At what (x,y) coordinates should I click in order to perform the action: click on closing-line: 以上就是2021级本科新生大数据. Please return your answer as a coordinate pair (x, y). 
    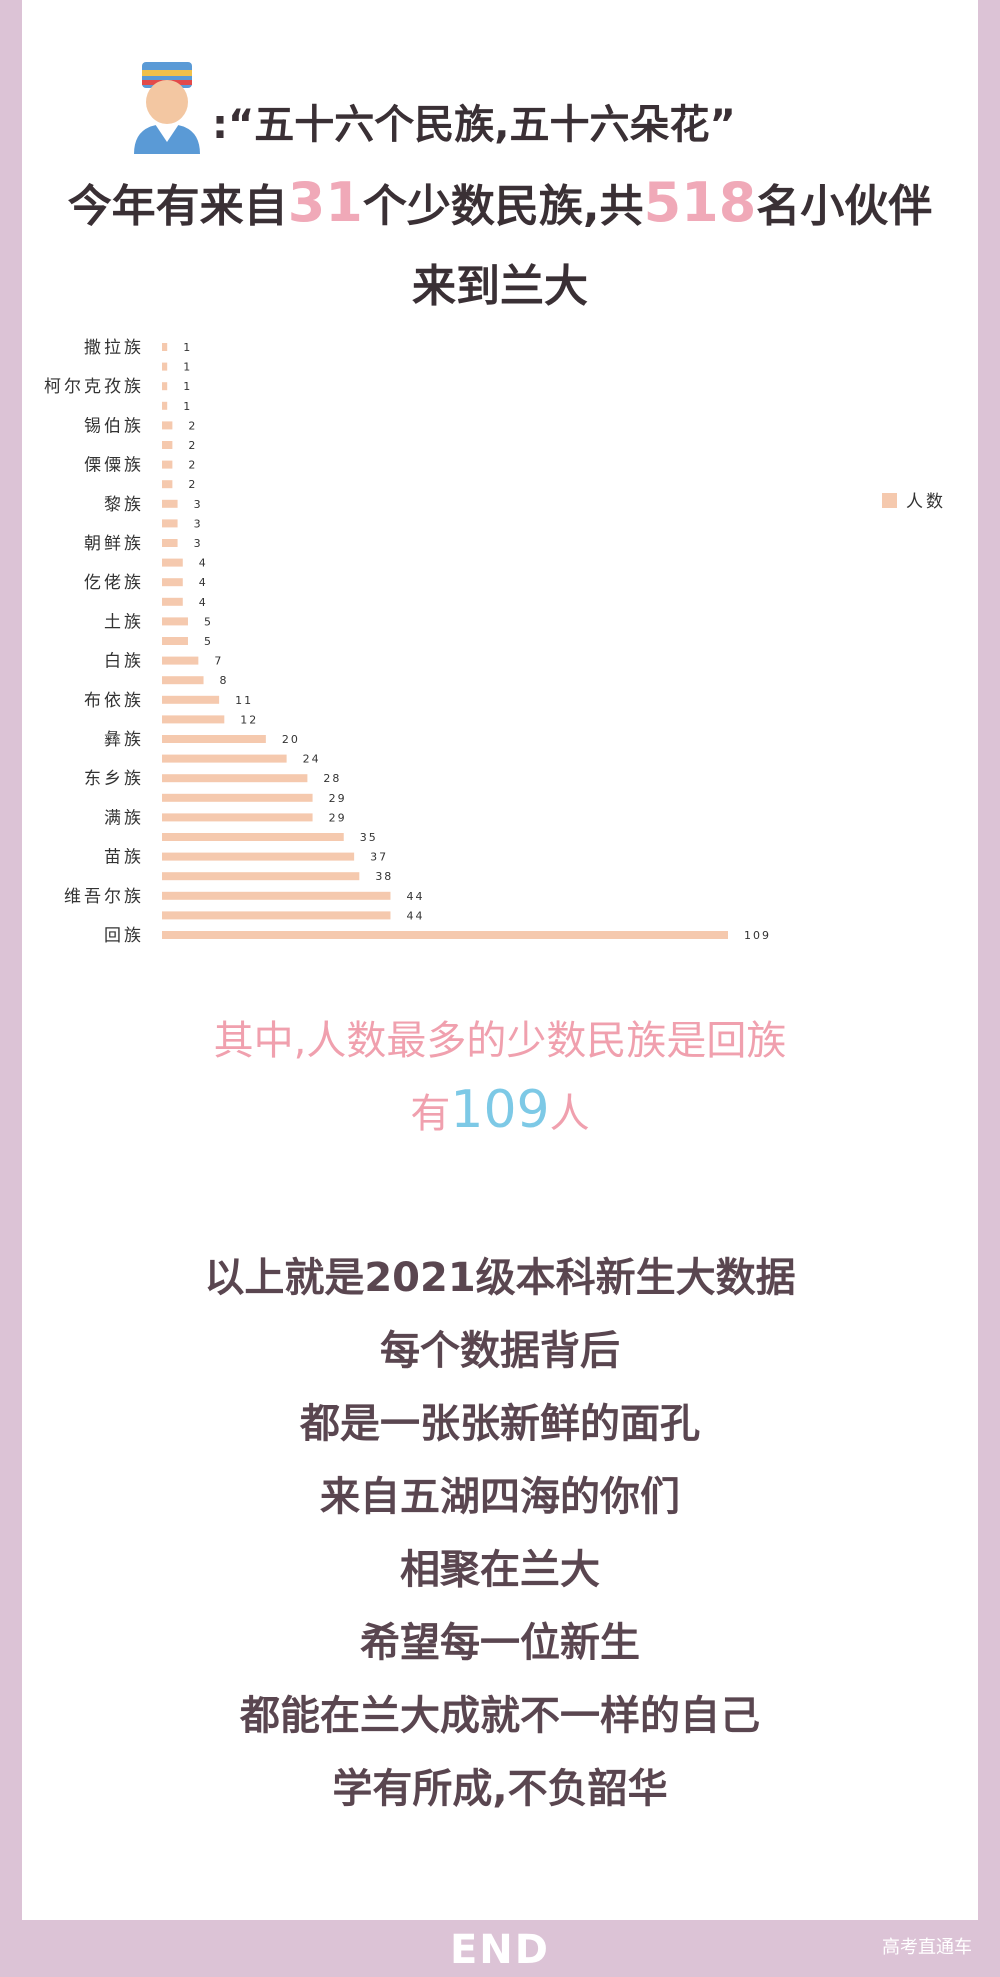
    Looking at the image, I should click on (500, 1278).